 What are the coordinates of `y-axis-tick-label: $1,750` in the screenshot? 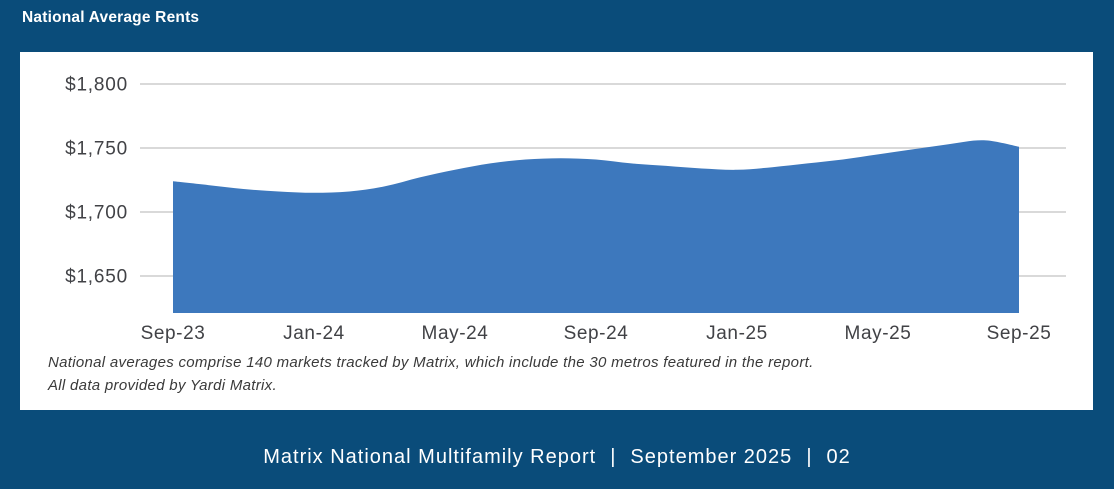 It's located at (96, 149).